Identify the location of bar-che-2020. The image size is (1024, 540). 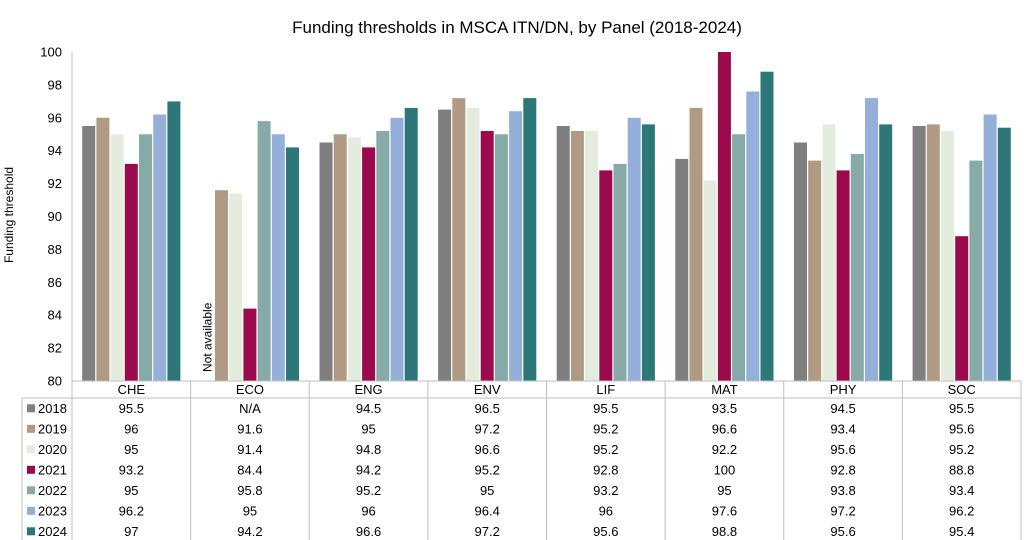
(117, 258).